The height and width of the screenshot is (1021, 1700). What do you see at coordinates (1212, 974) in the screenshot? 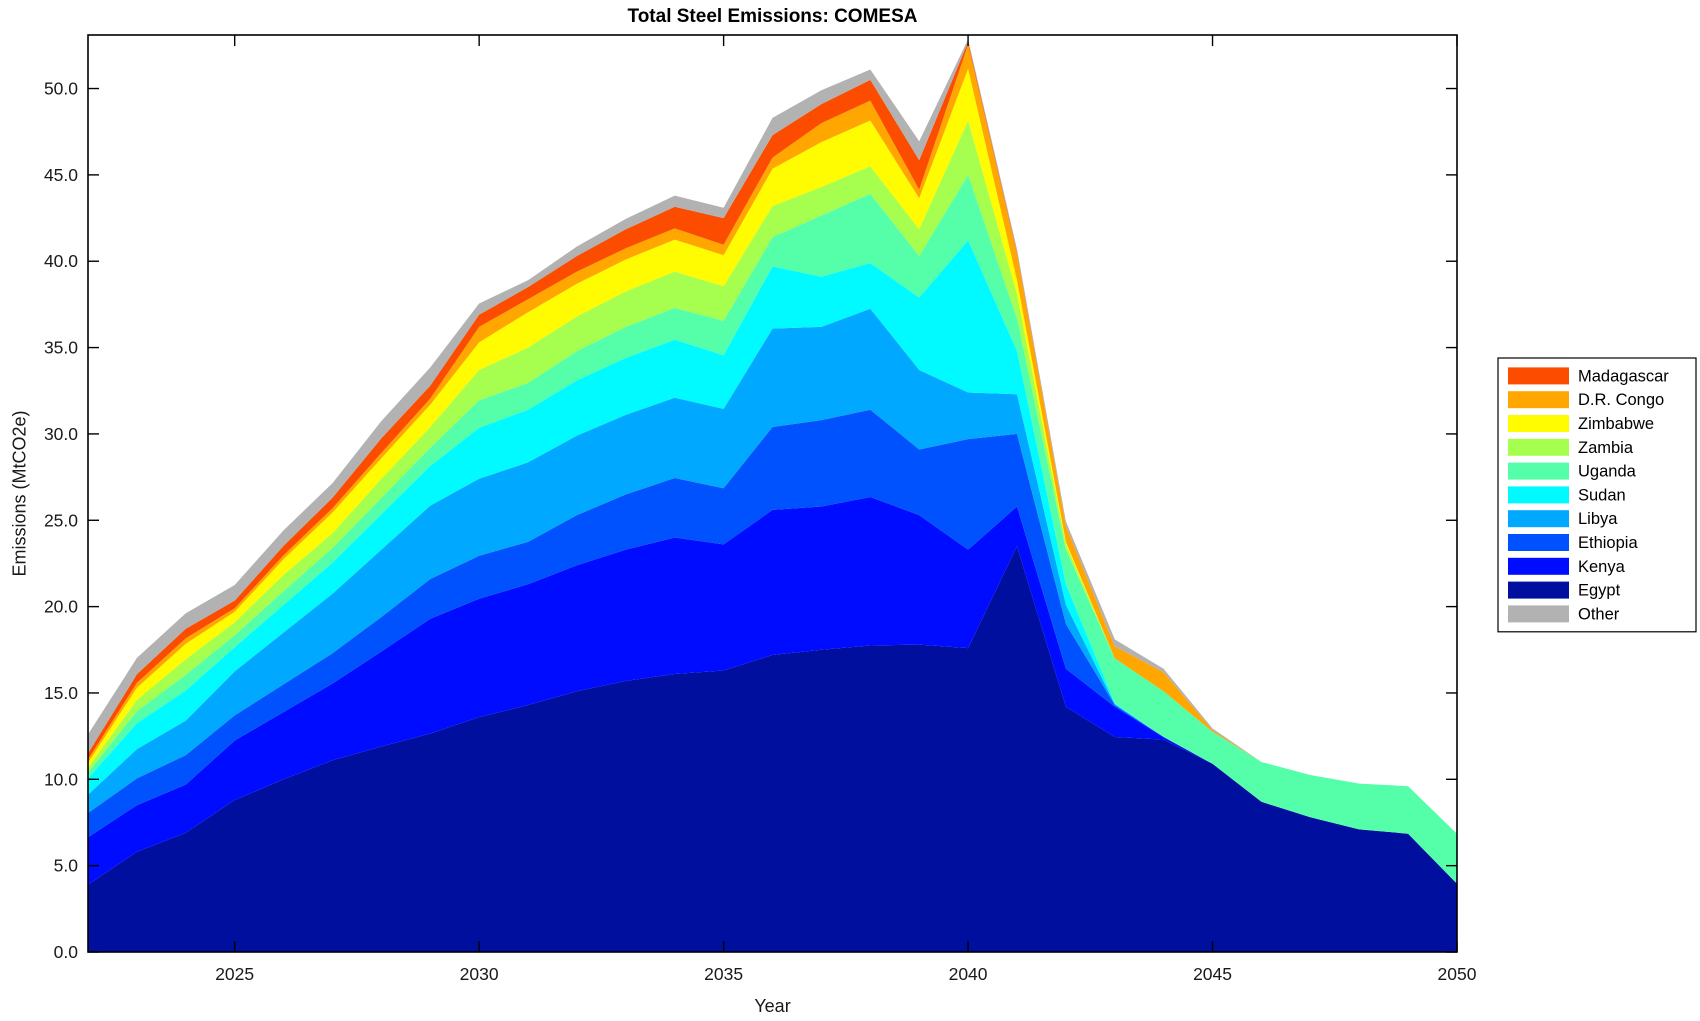
I see `x-tick-label: 2045` at bounding box center [1212, 974].